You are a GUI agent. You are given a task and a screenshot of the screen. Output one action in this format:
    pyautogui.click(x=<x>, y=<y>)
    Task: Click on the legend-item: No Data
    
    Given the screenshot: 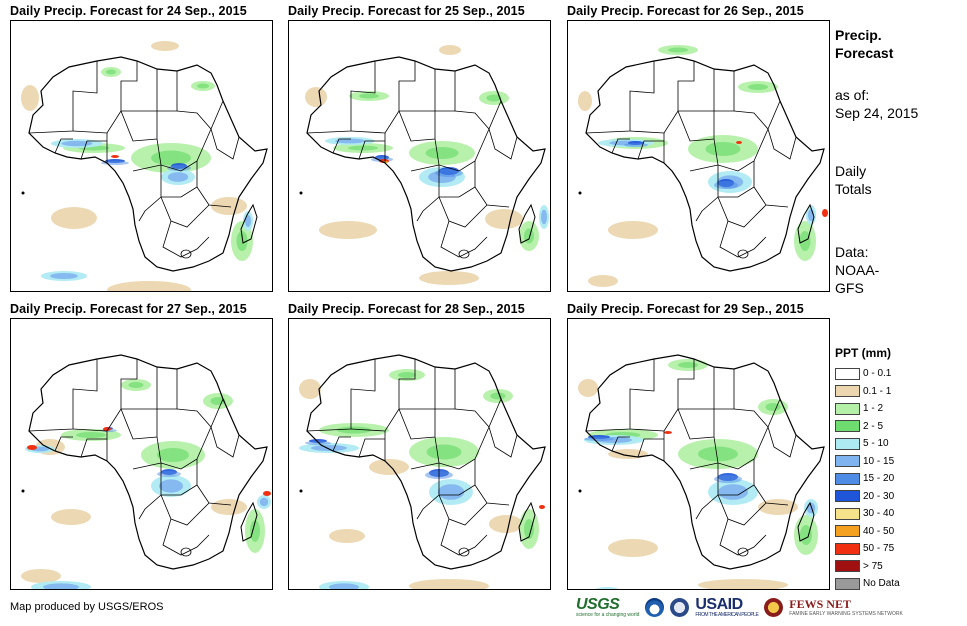 What is the action you would take?
    pyautogui.click(x=867, y=584)
    